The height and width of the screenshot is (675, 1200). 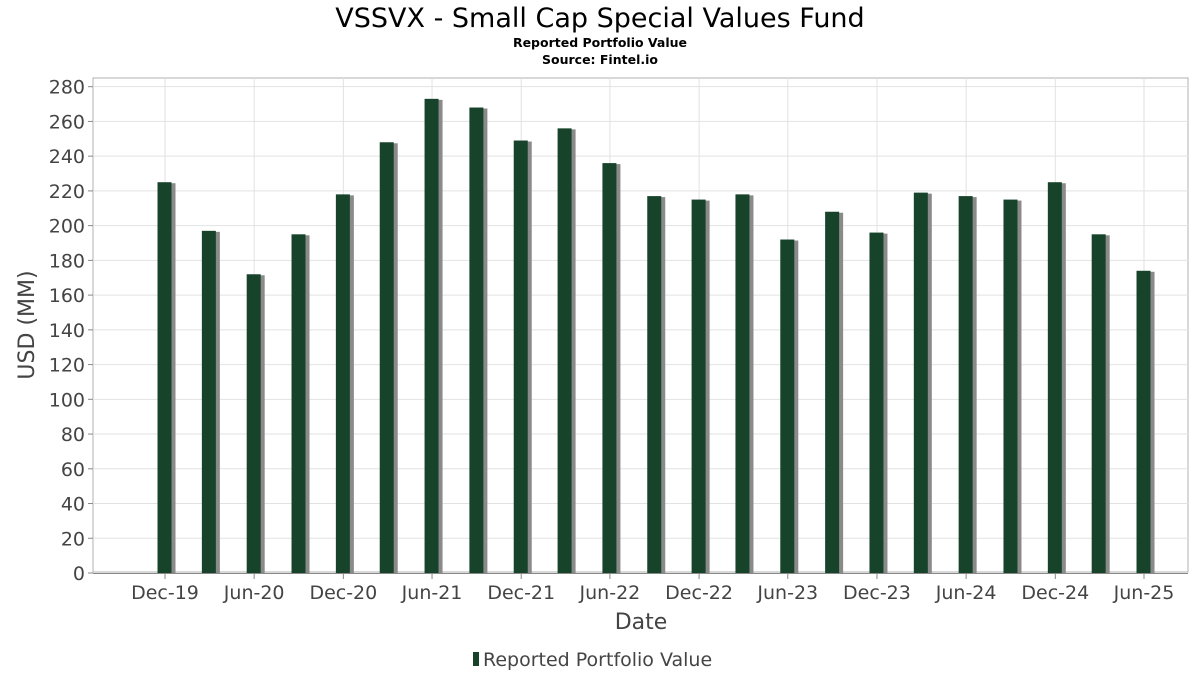 What do you see at coordinates (641, 622) in the screenshot?
I see `x-axis-label: Date` at bounding box center [641, 622].